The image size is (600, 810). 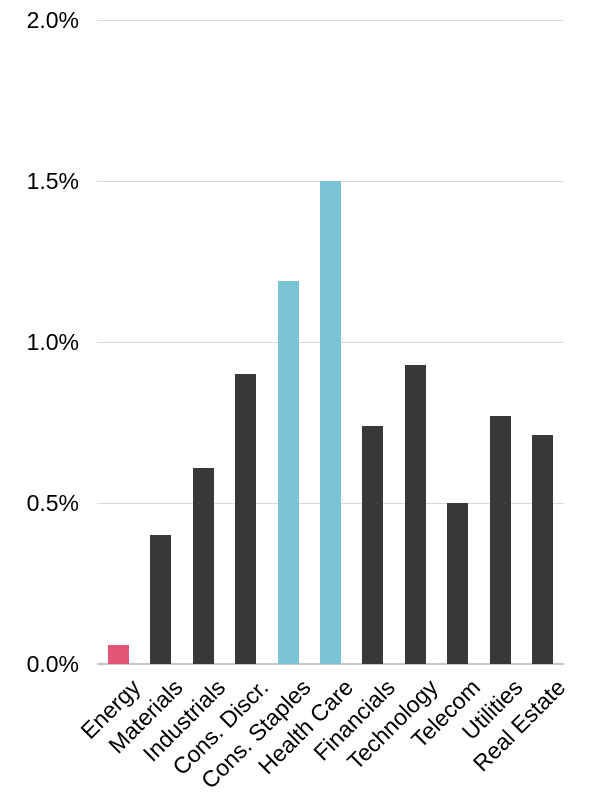 What do you see at coordinates (330, 422) in the screenshot?
I see `bar-health-care` at bounding box center [330, 422].